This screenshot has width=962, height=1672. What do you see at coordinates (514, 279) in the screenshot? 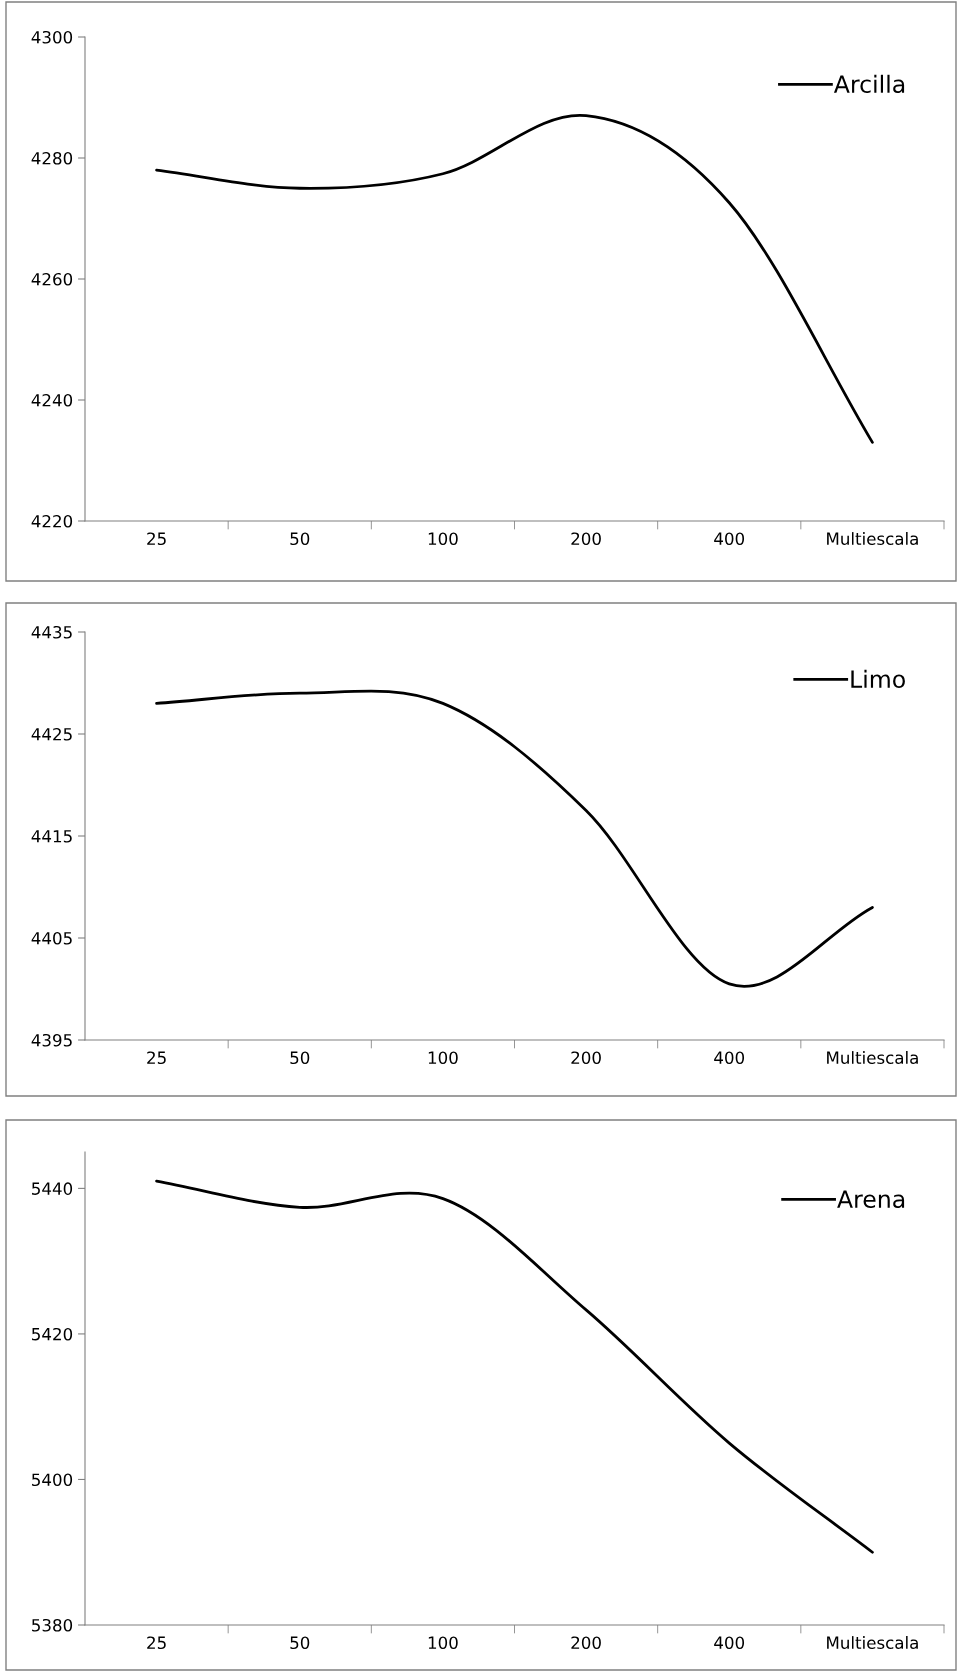
I see `line-series` at bounding box center [514, 279].